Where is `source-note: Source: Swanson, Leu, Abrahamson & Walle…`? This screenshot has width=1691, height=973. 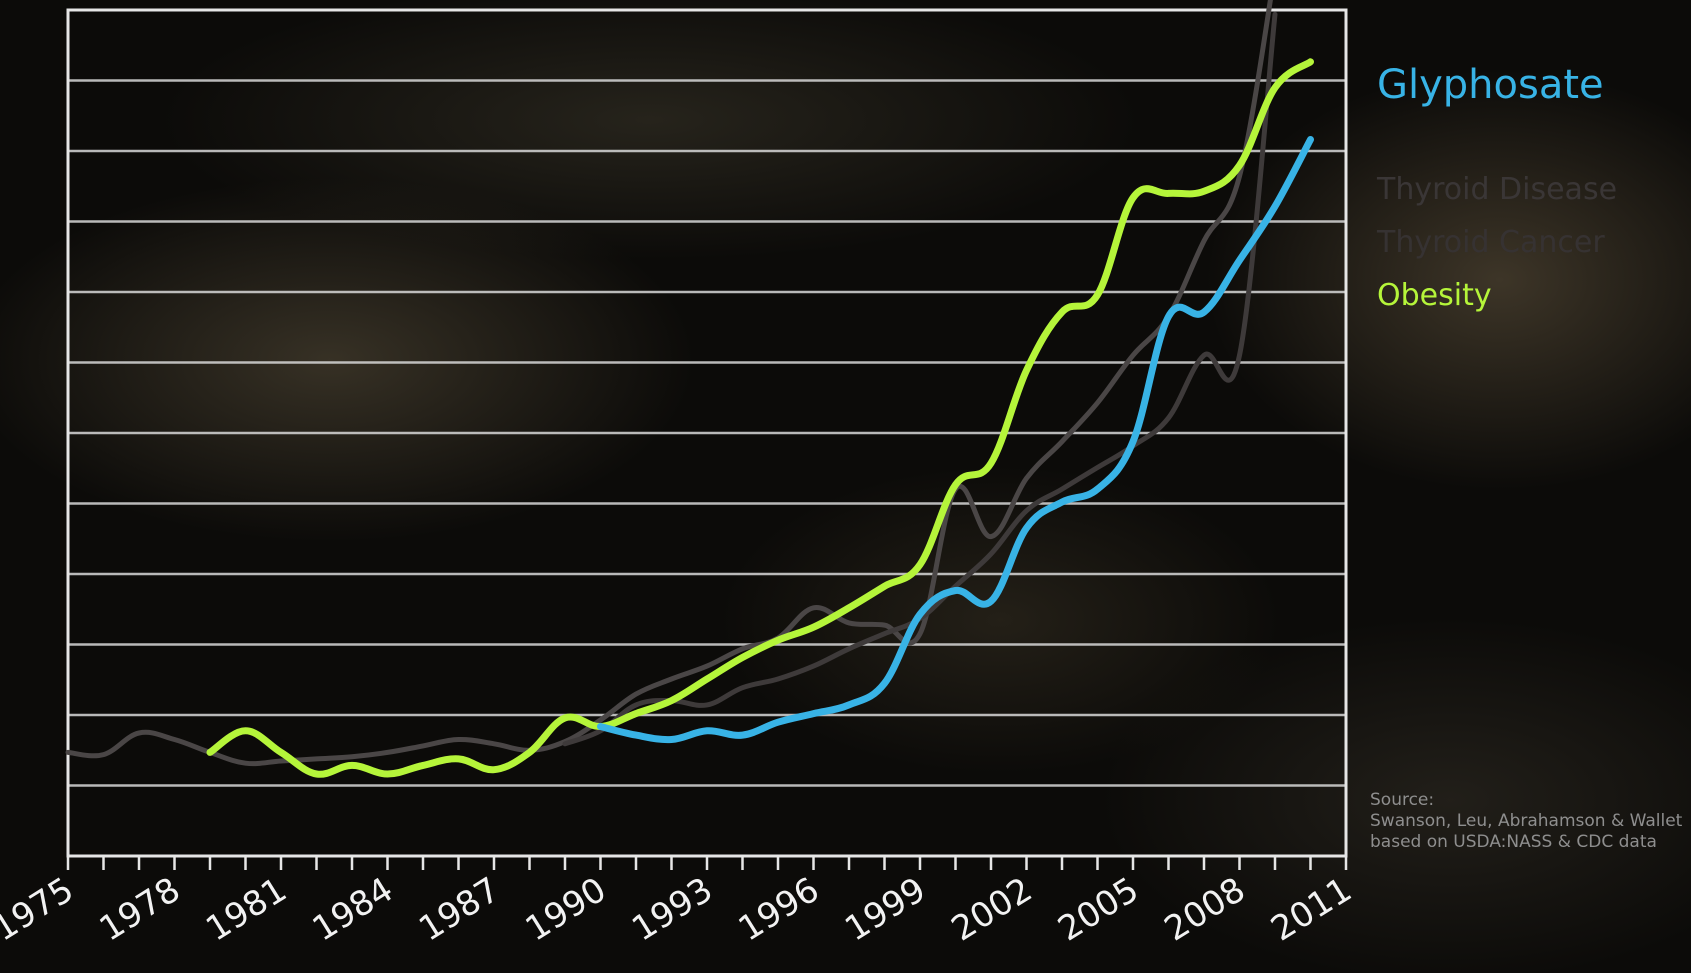
source-note: Source: Swanson, Leu, Abrahamson & Walle… is located at coordinates (1526, 821).